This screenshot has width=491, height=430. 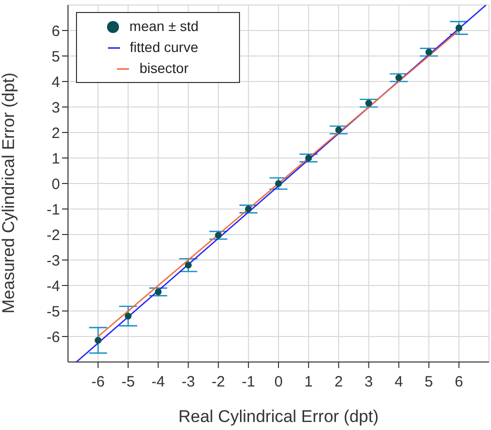 What do you see at coordinates (9, 193) in the screenshot?
I see `y-axis-title: Measured Cylindrical Error (dpt)` at bounding box center [9, 193].